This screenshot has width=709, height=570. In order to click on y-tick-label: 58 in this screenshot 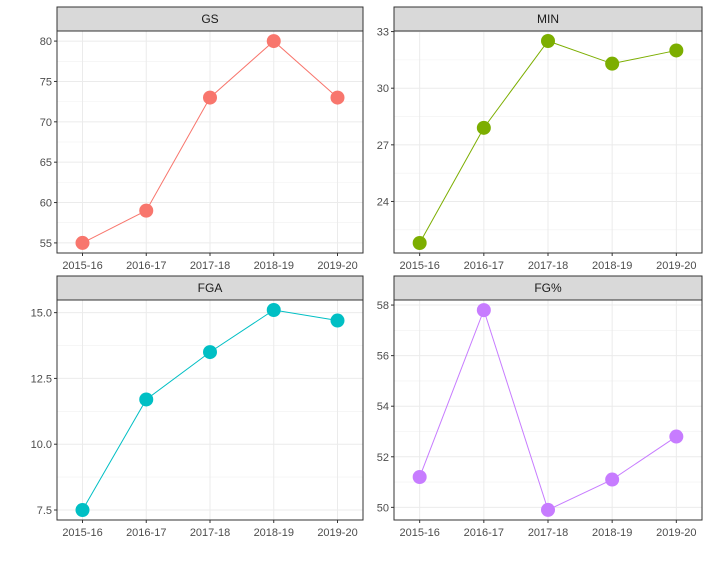, I will do `click(383, 306)`.